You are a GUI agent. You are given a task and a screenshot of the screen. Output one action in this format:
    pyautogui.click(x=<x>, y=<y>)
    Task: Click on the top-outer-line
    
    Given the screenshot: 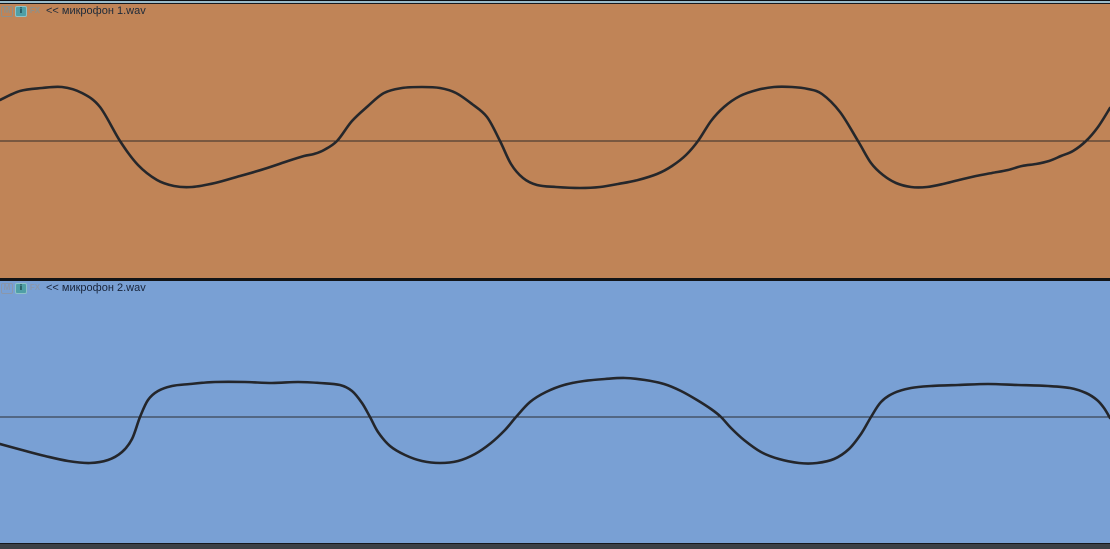 What is the action you would take?
    pyautogui.click(x=555, y=0)
    